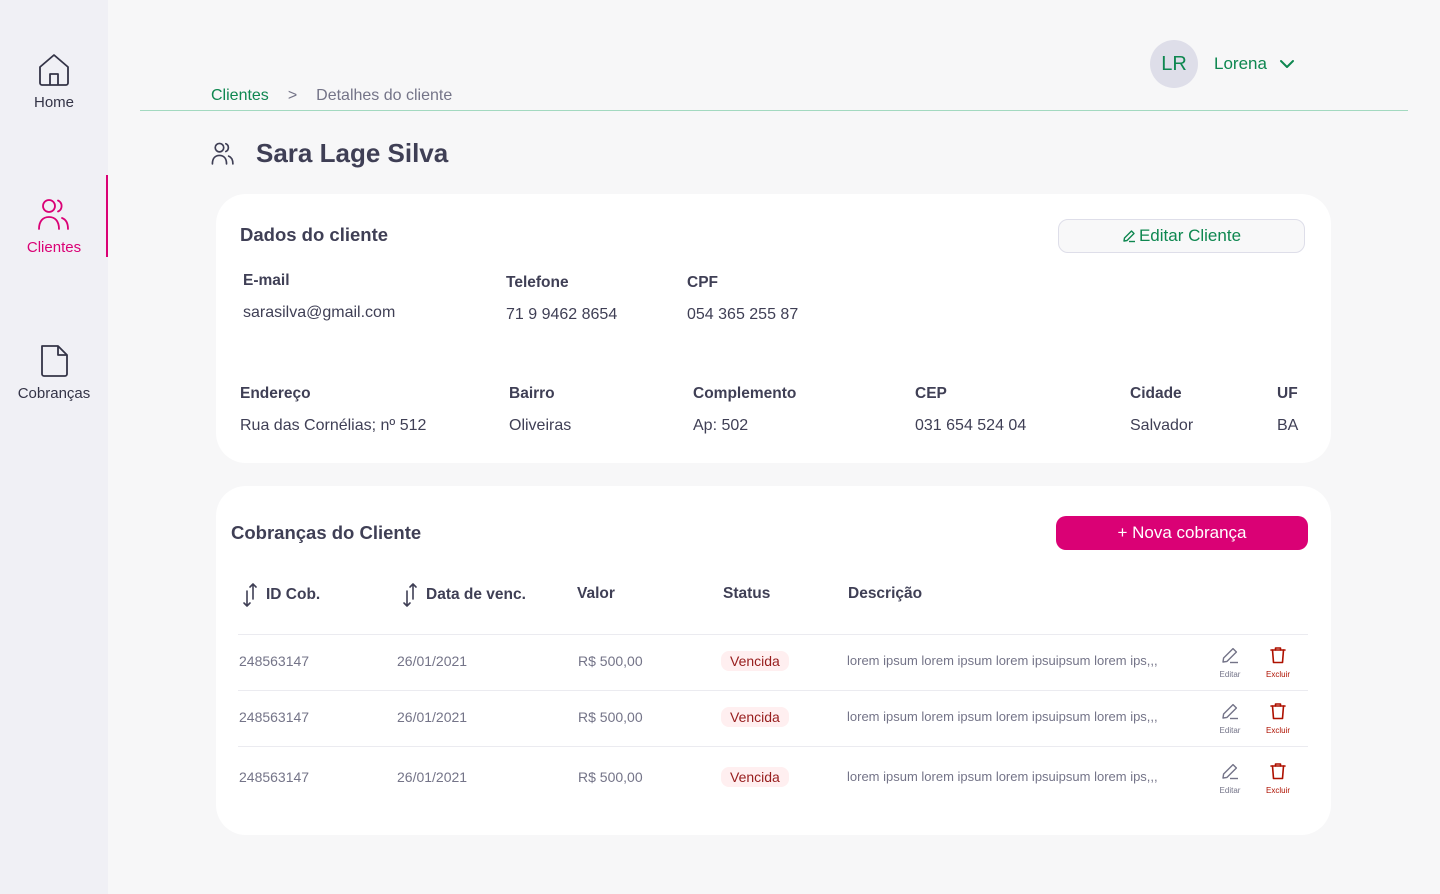  What do you see at coordinates (1174, 64) in the screenshot?
I see `avatar: LR` at bounding box center [1174, 64].